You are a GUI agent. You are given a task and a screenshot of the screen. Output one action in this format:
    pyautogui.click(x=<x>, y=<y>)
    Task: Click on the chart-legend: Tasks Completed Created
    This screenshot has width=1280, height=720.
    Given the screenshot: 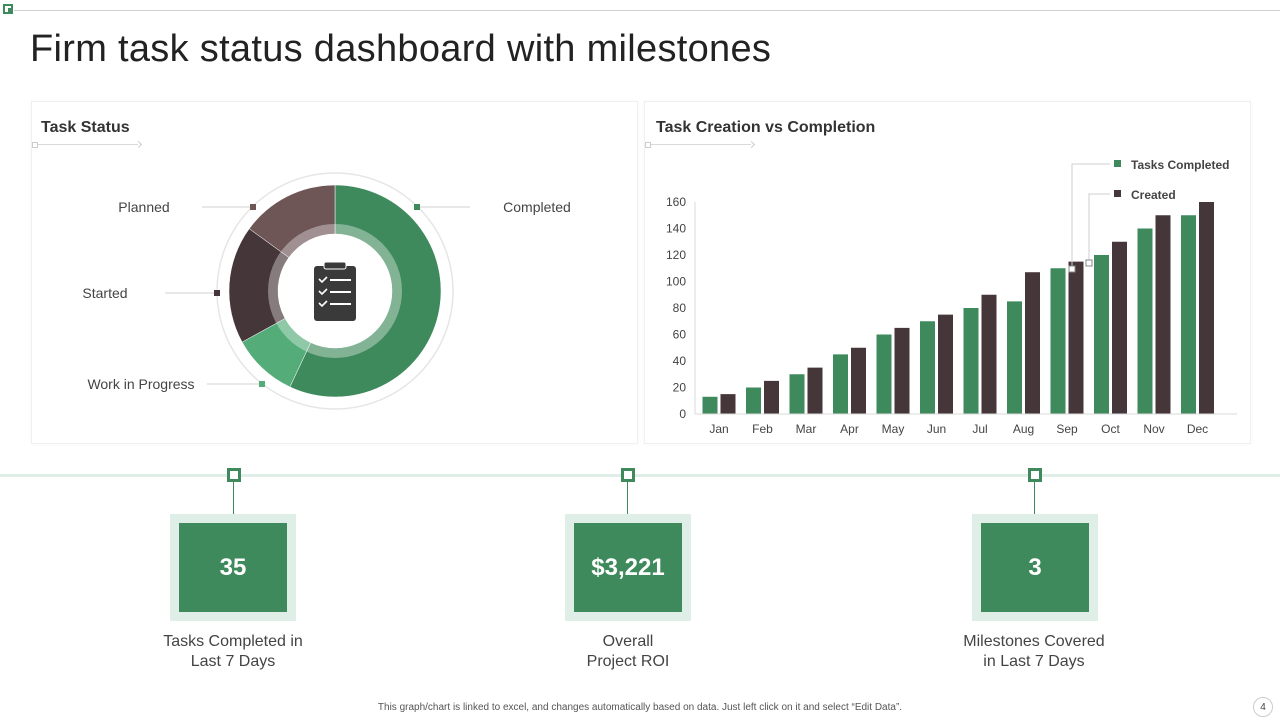 What is the action you would take?
    pyautogui.click(x=1148, y=215)
    